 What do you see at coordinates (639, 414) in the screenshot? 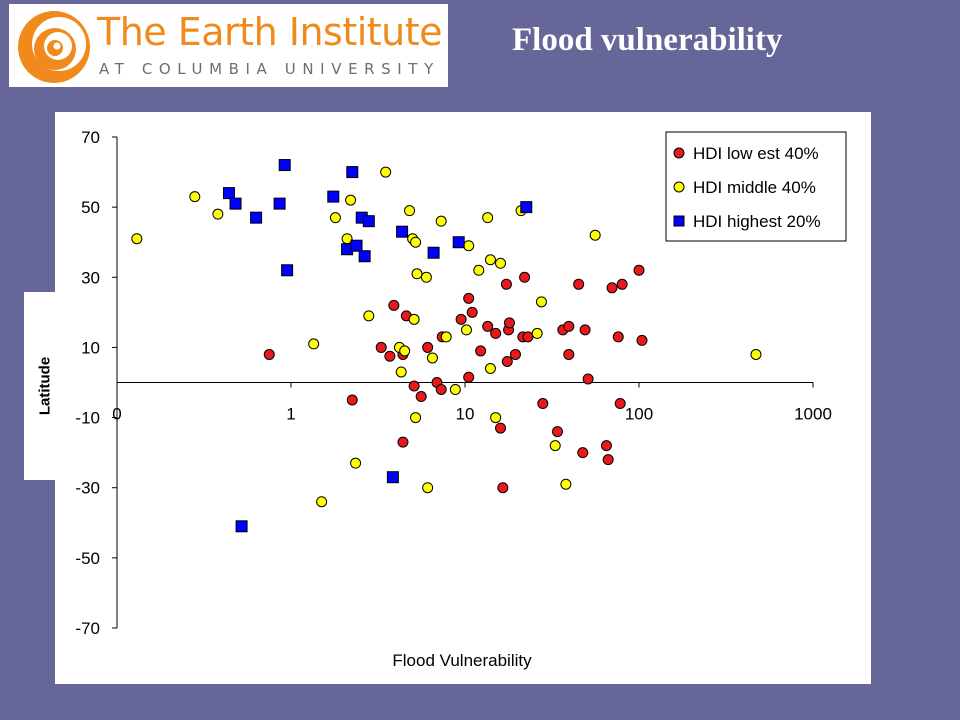
I see `x-tick-label: 100` at bounding box center [639, 414].